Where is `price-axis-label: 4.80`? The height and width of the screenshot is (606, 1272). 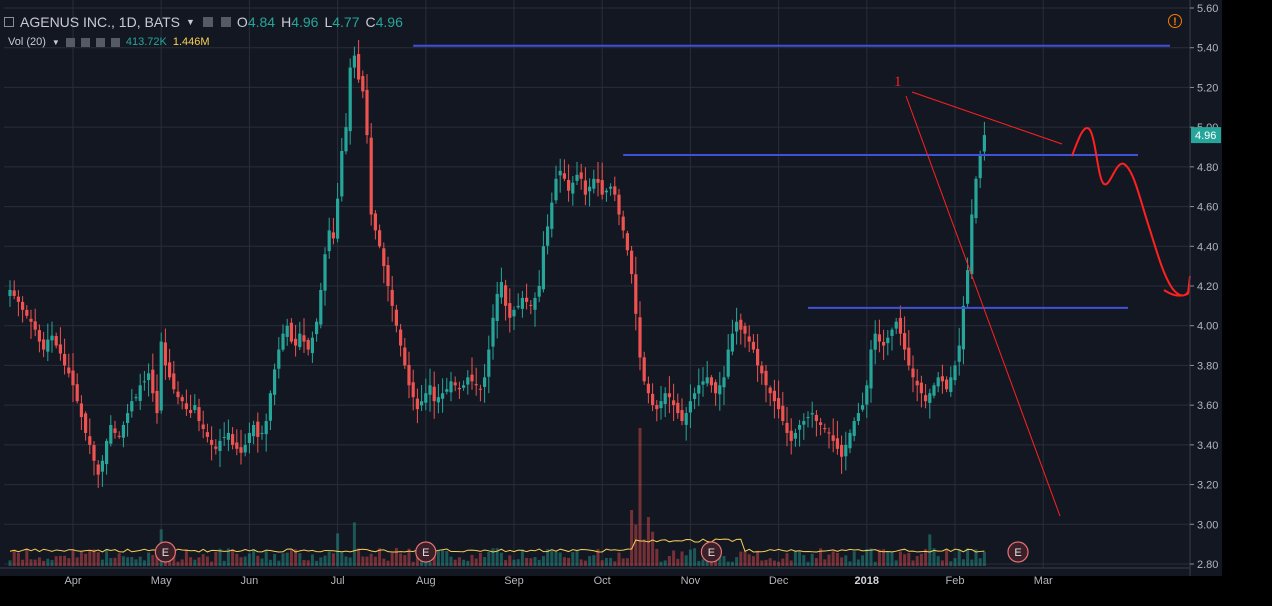
price-axis-label: 4.80 is located at coordinates (1207, 168).